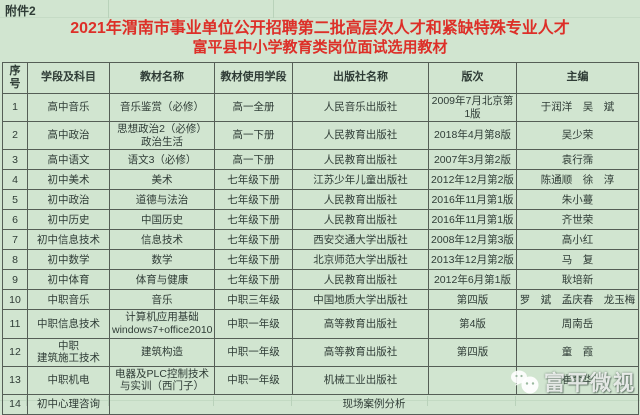 This screenshot has width=640, height=415. I want to click on col-header-subject: 学段及科目, so click(68, 78).